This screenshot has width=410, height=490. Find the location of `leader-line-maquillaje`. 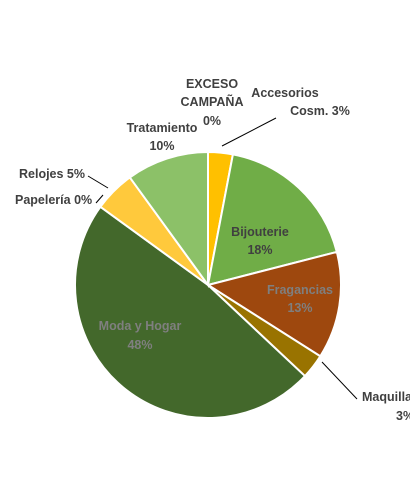

leader-line-maquillaje is located at coordinates (339, 380).